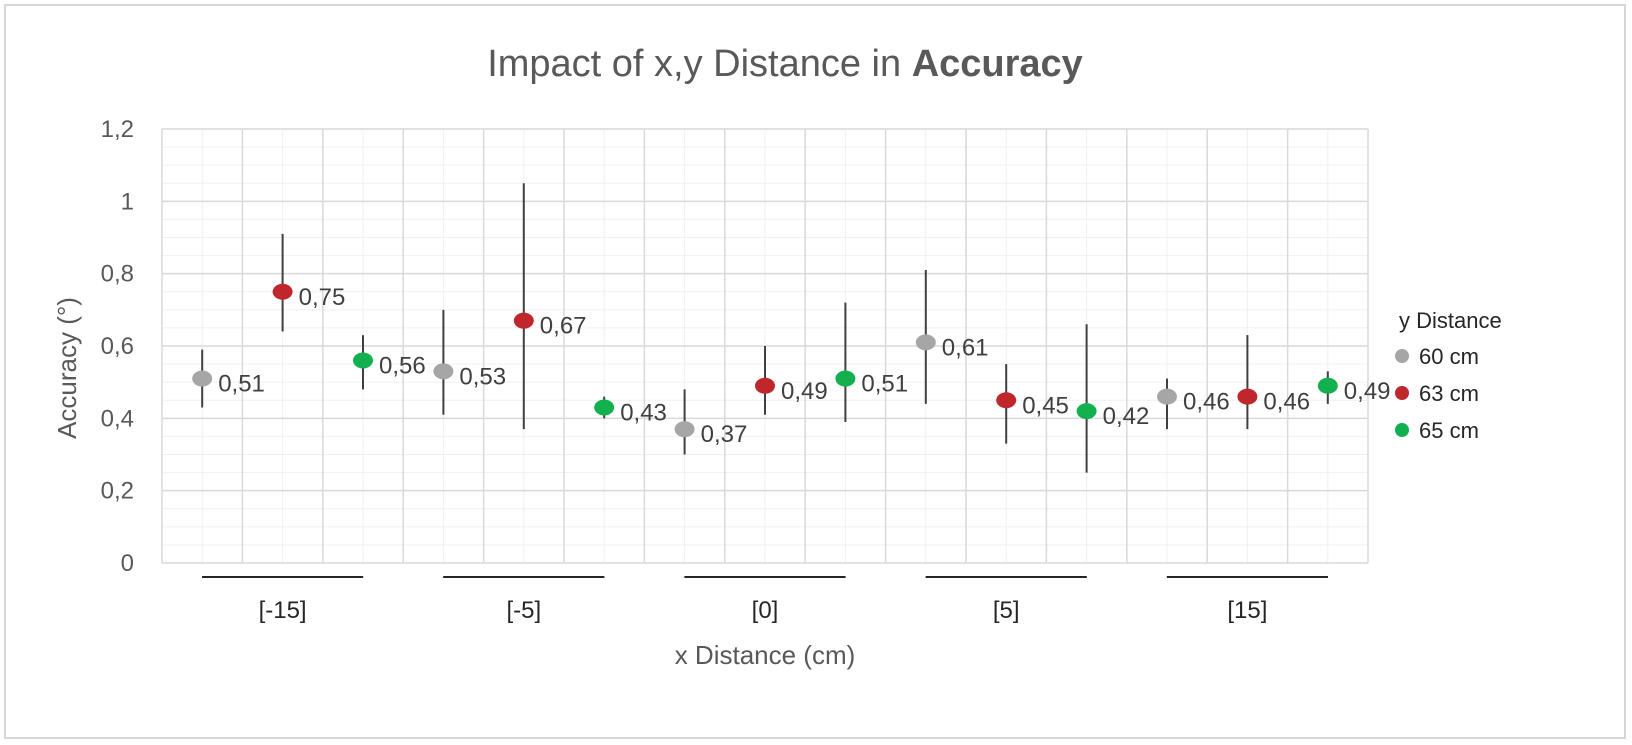  I want to click on chart-title: Impact of x,y Distance in Accuracy, so click(785, 64).